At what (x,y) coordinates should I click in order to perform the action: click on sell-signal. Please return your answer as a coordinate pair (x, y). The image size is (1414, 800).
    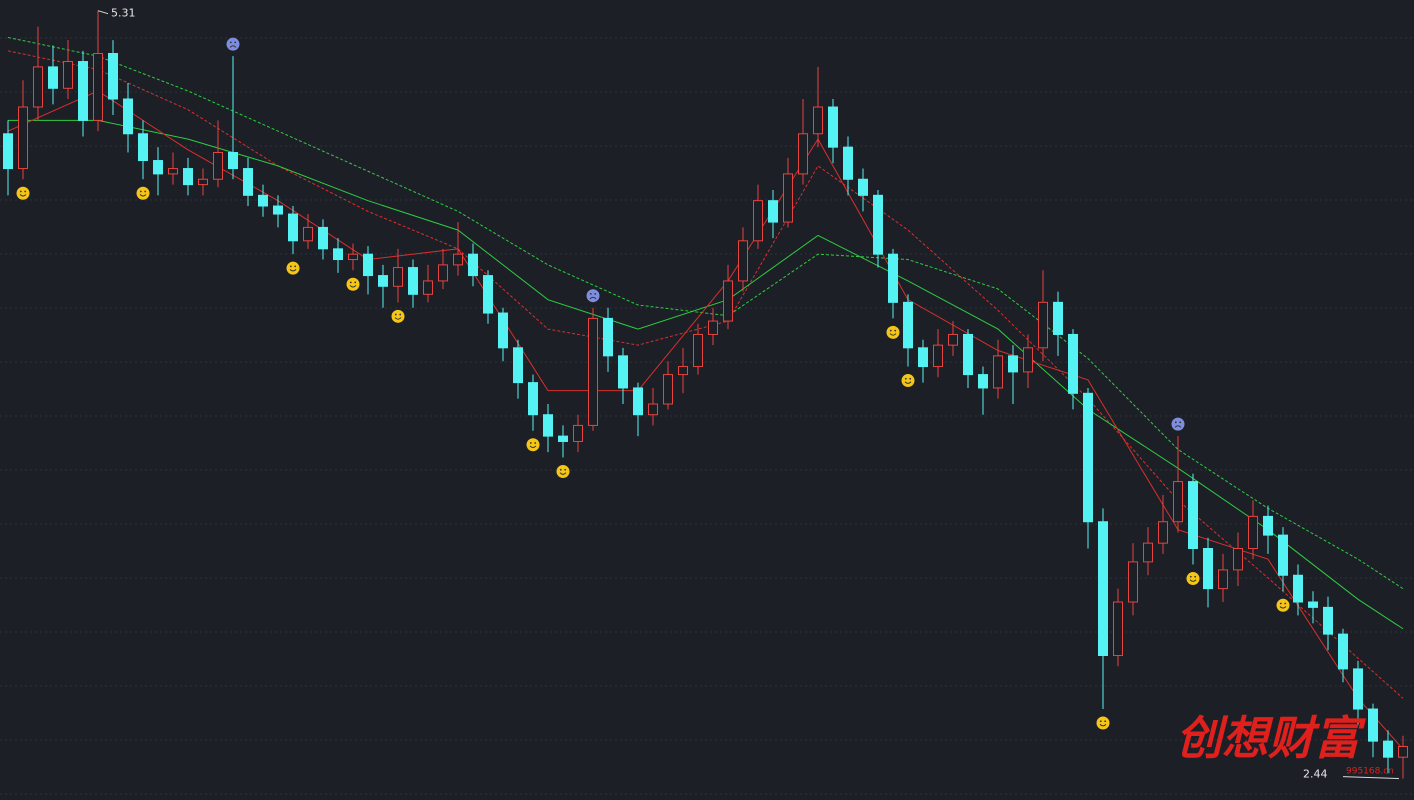
    Looking at the image, I should click on (1178, 424).